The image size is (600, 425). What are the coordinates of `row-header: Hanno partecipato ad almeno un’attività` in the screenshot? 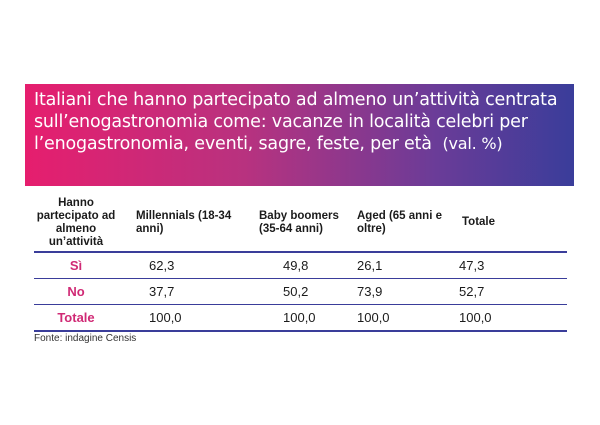 It's located at (76, 223).